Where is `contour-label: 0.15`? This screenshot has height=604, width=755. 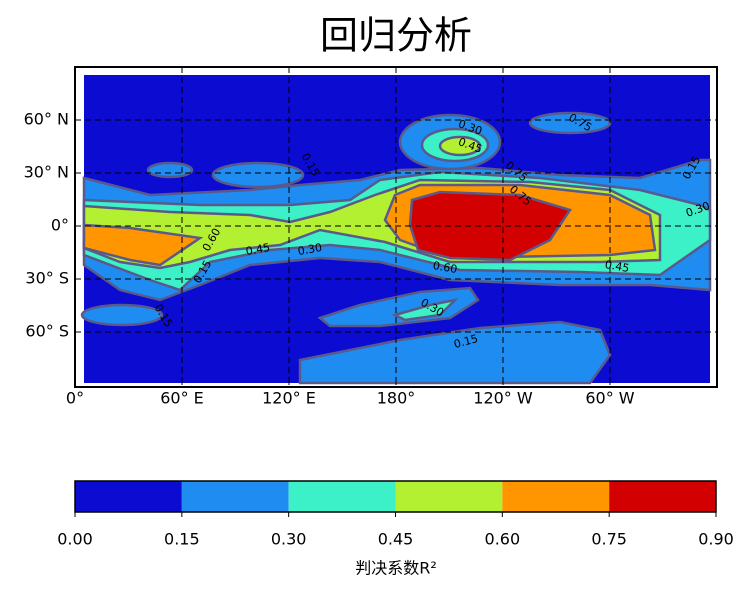
contour-label: 0.15 is located at coordinates (465, 341).